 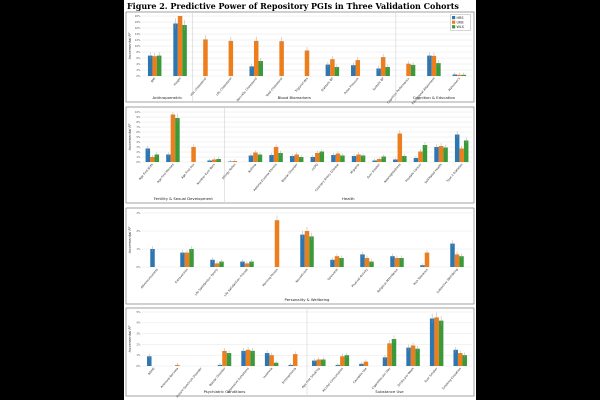 I want to click on bar-hrs-life-satisfaction-family, so click(x=212, y=263).